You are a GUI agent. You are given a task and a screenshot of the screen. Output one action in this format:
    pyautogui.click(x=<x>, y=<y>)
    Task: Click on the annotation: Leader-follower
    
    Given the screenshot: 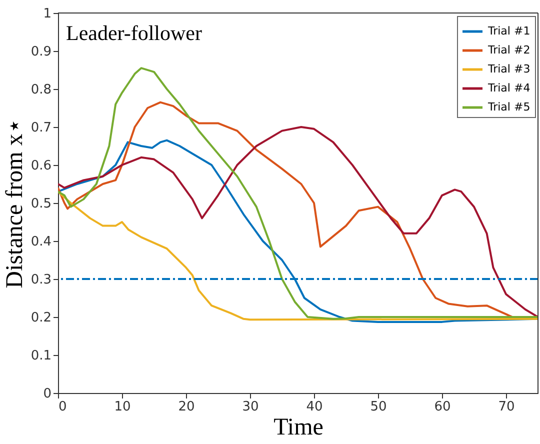 What is the action you would take?
    pyautogui.click(x=134, y=33)
    